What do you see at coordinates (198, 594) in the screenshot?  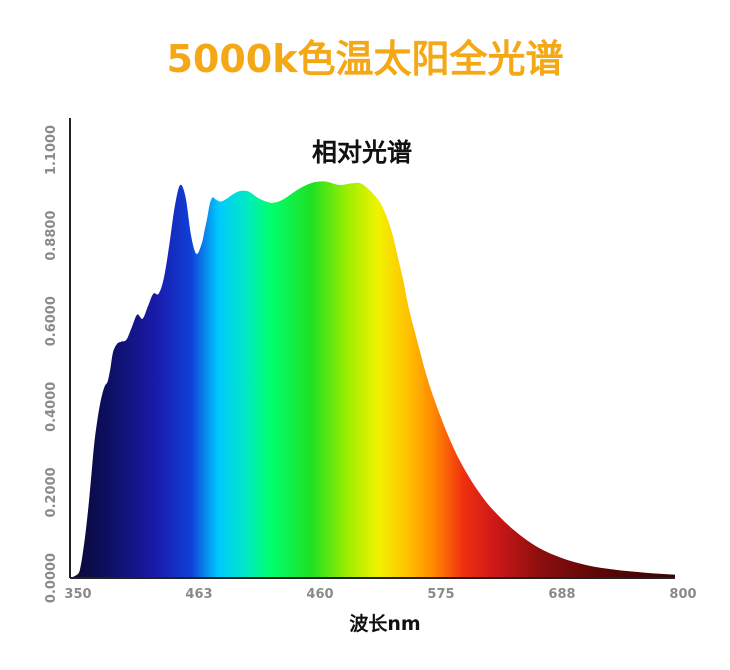 I see `x-tick-label: 463` at bounding box center [198, 594].